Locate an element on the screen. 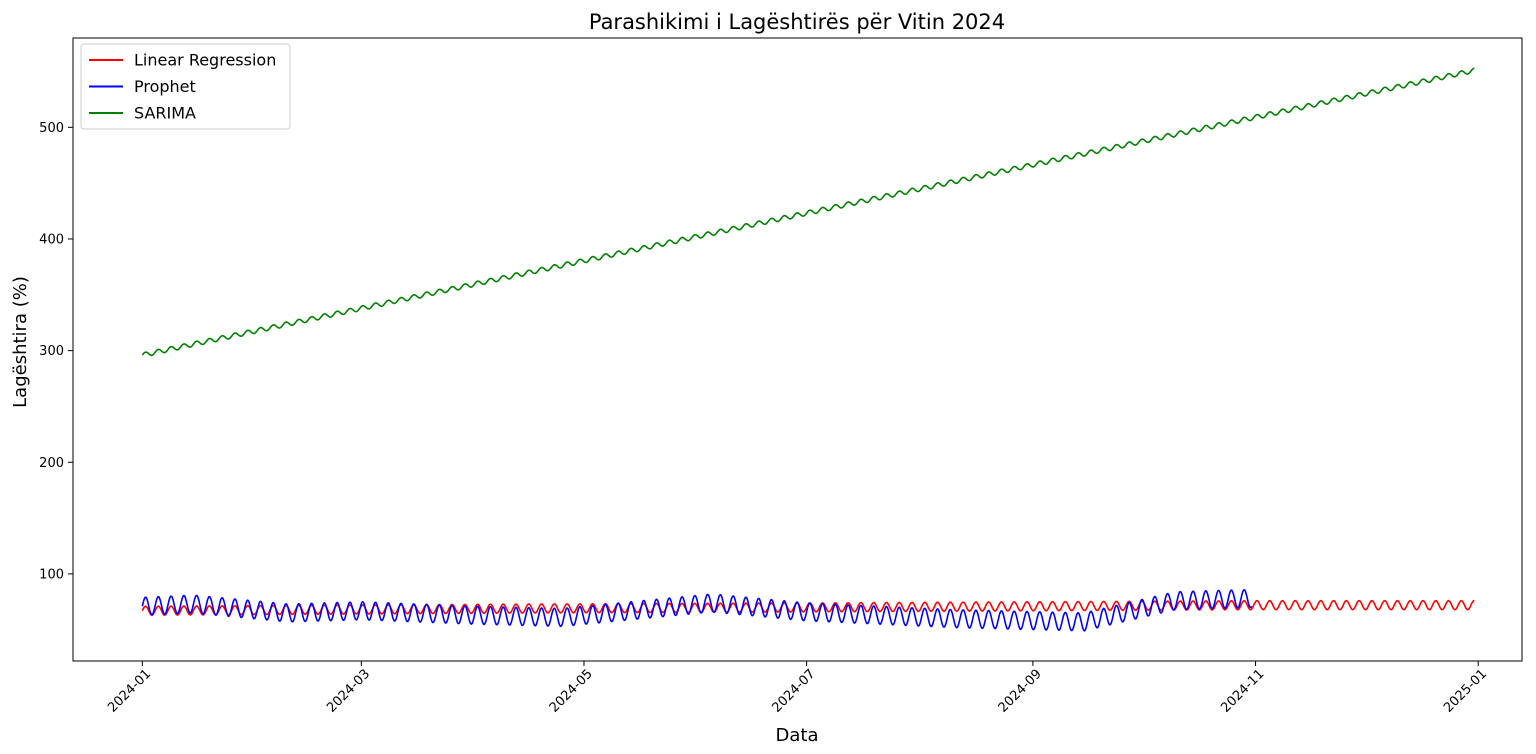 This screenshot has height=754, width=1536. series-line-prophet is located at coordinates (697, 610).